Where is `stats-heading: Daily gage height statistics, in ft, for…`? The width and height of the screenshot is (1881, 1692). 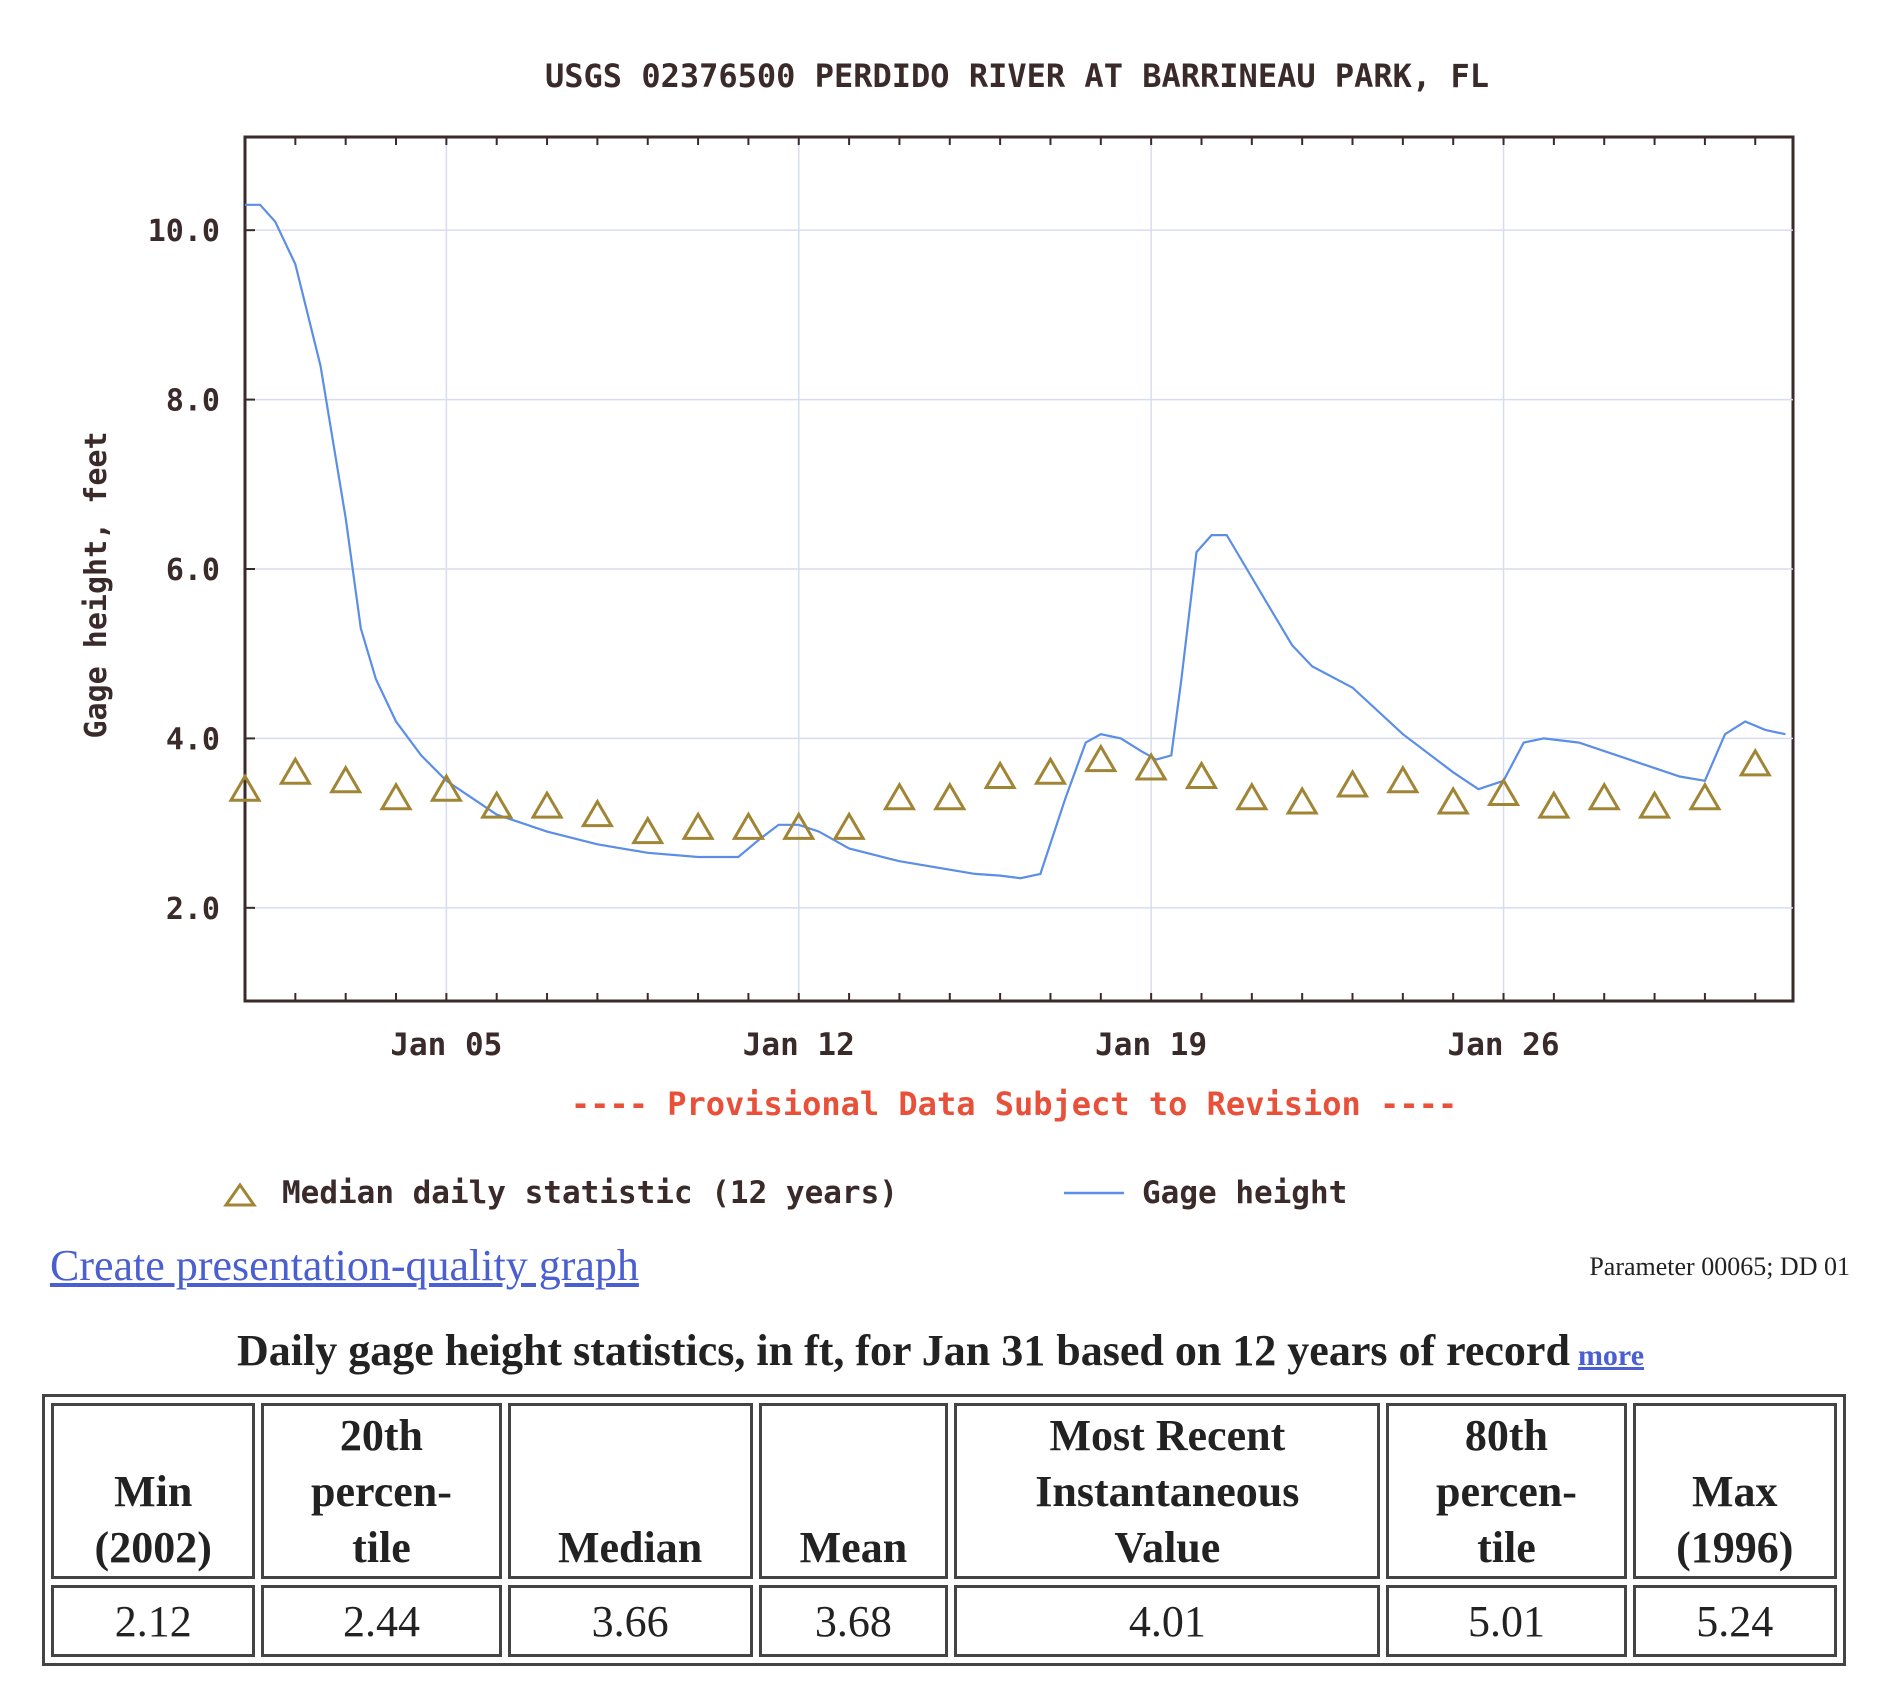 stats-heading: Daily gage height statistics, in ft, for… is located at coordinates (940, 1350).